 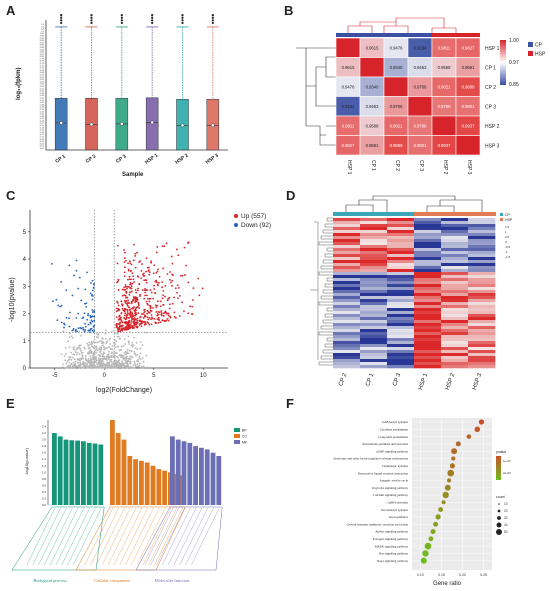 I want to click on panel-label-d: D, so click(x=290, y=195).